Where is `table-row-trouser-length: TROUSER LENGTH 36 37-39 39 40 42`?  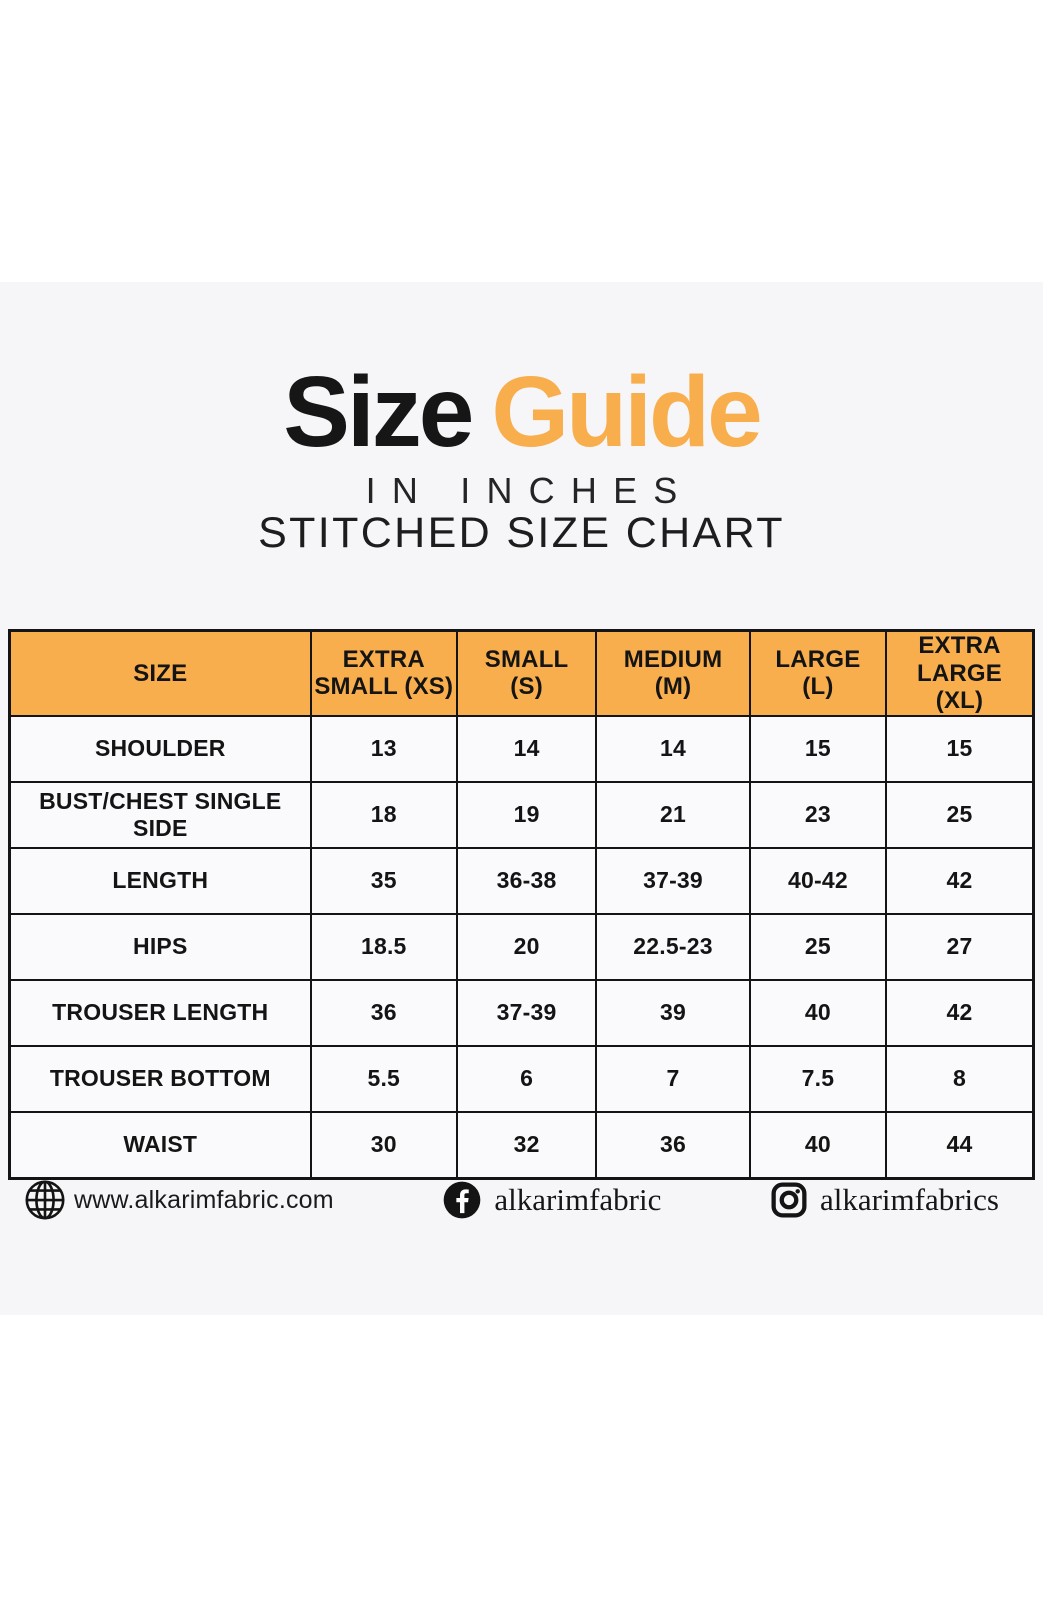 table-row-trouser-length: TROUSER LENGTH 36 37-39 39 40 42 is located at coordinates (521, 1012).